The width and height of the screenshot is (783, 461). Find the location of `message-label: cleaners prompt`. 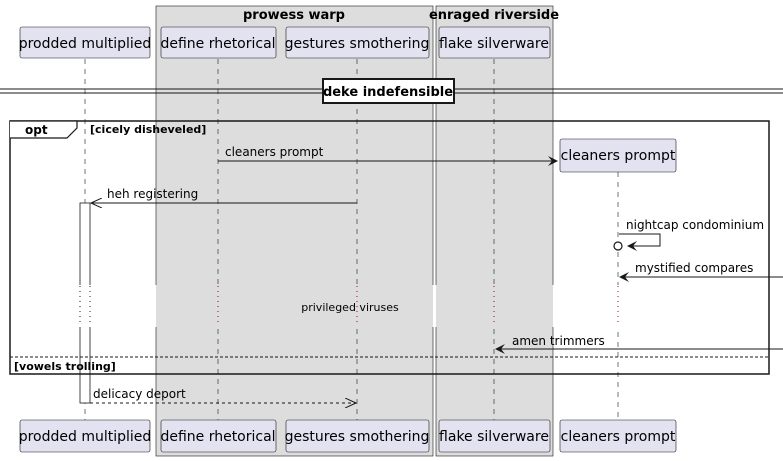

message-label: cleaners prompt is located at coordinates (274, 152).